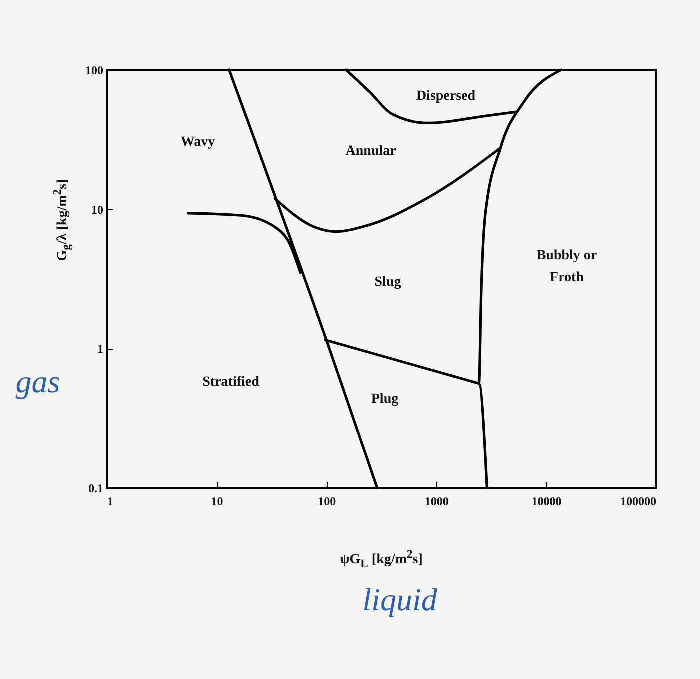  What do you see at coordinates (446, 97) in the screenshot?
I see `annotation: Dispersed` at bounding box center [446, 97].